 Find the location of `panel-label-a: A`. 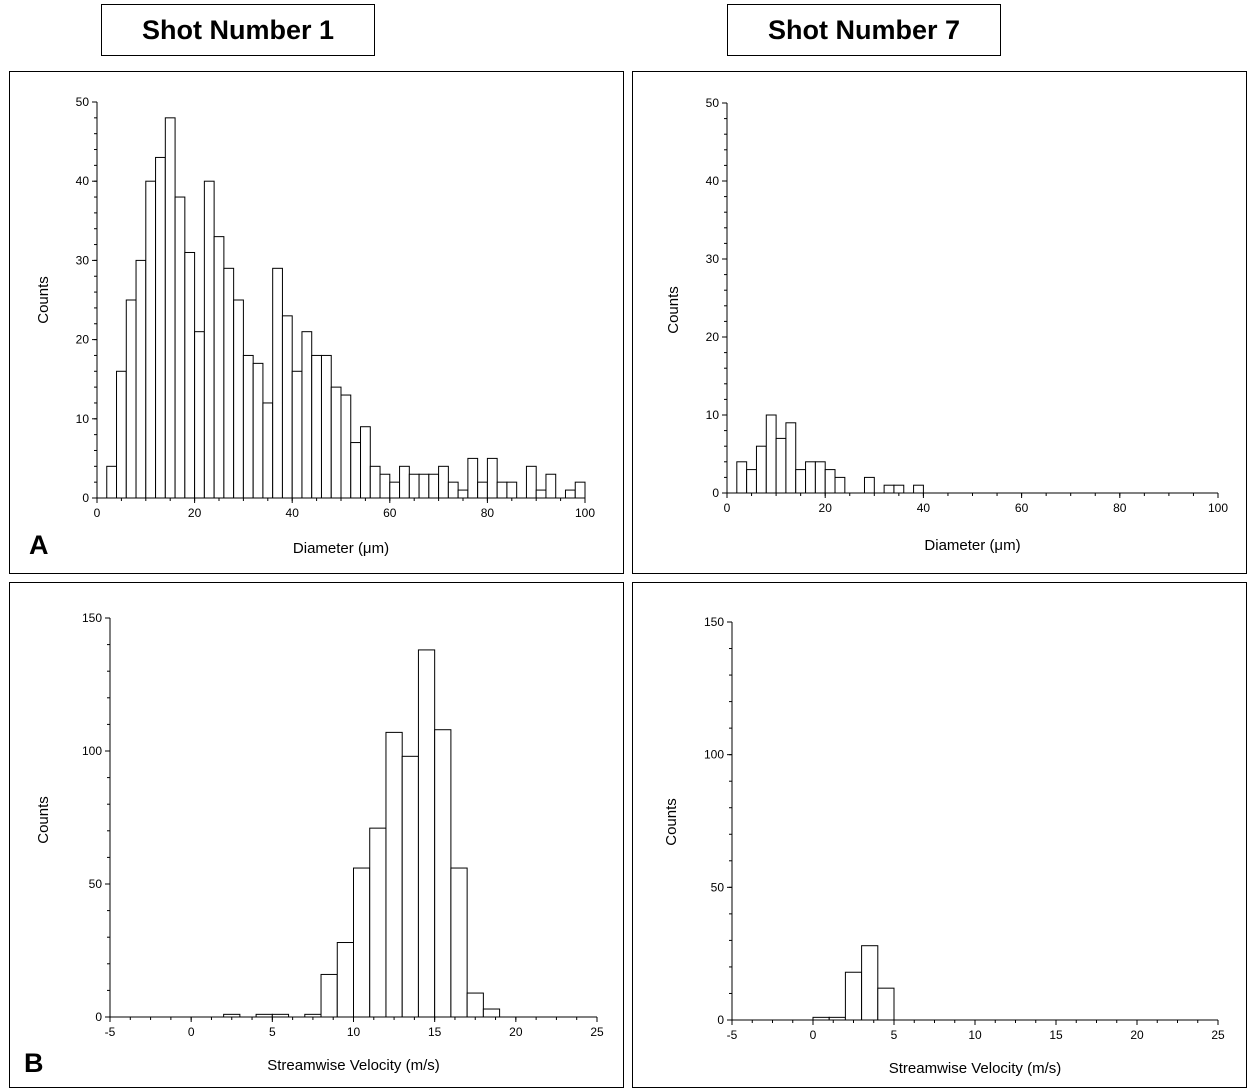

panel-label-a: A is located at coordinates (39, 545).